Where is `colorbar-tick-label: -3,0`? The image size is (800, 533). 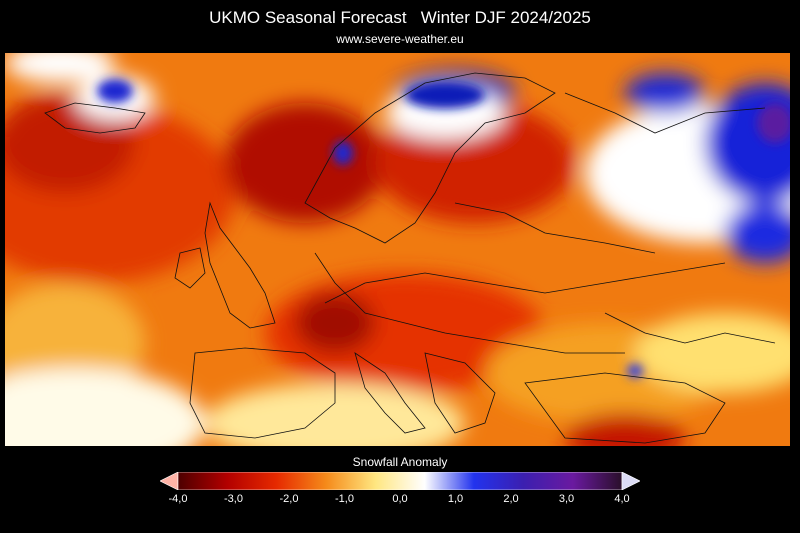 colorbar-tick-label: -3,0 is located at coordinates (233, 499).